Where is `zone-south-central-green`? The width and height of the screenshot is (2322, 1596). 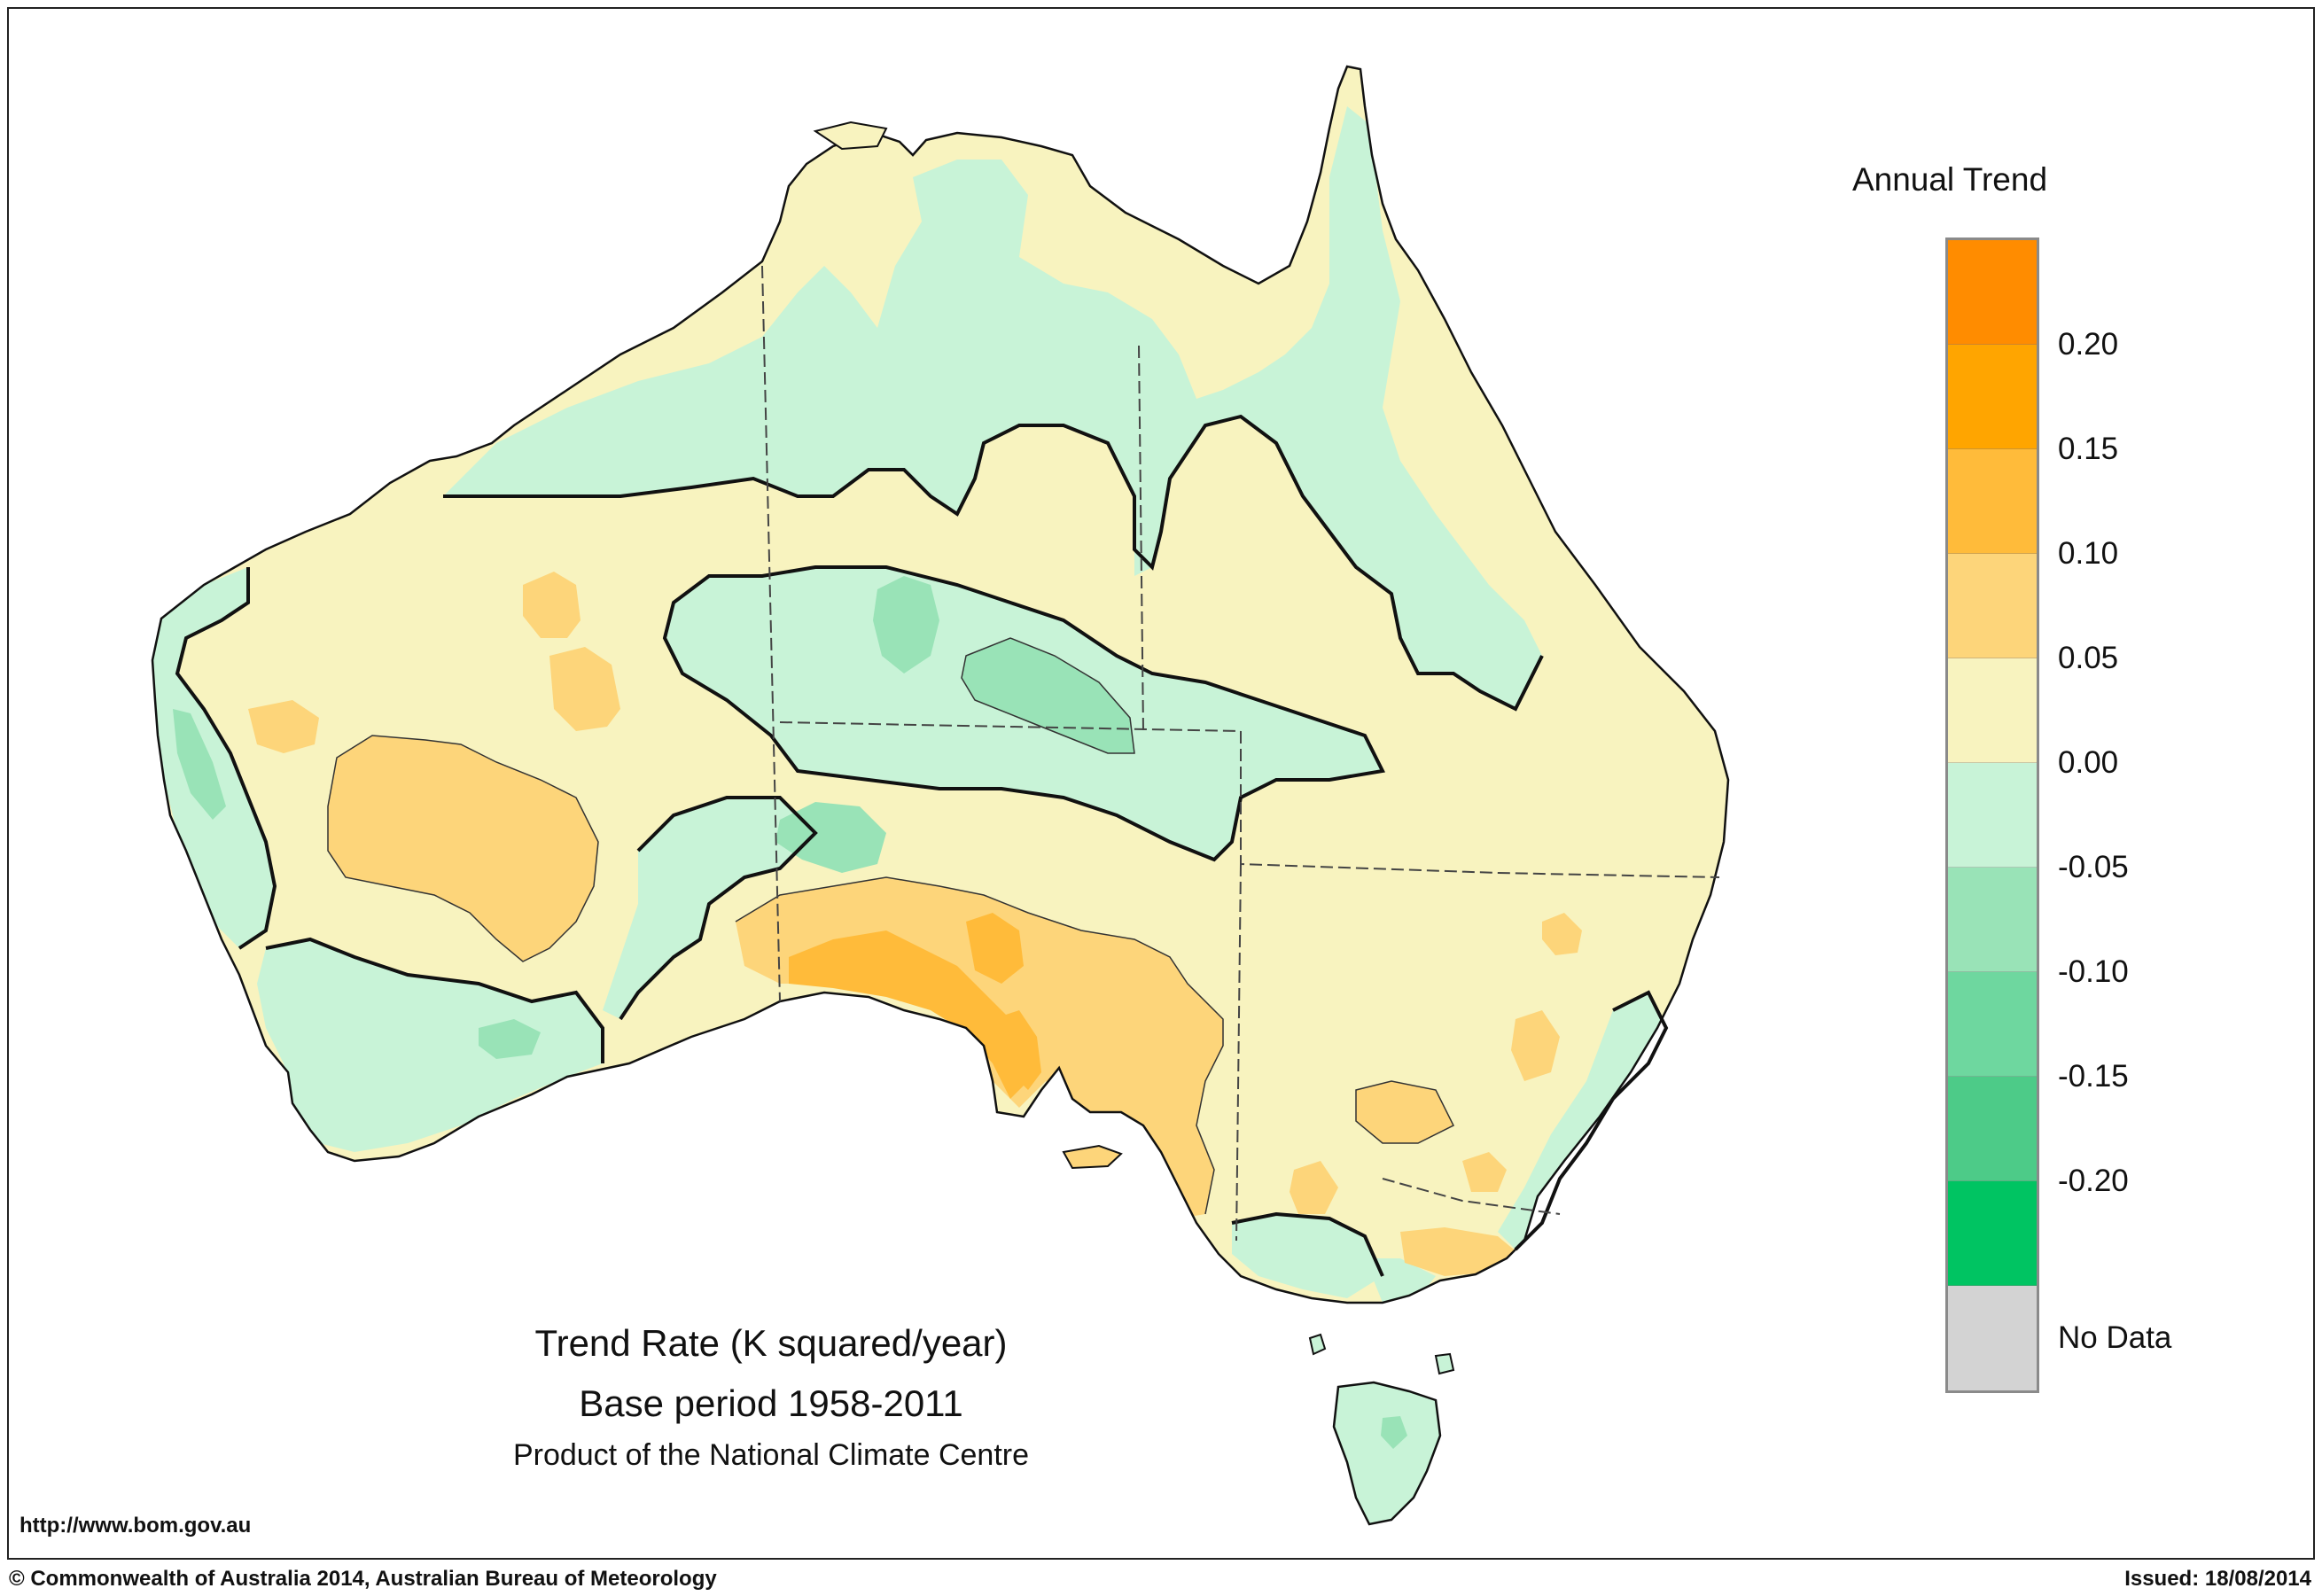
zone-south-central-green is located at coordinates (709, 909).